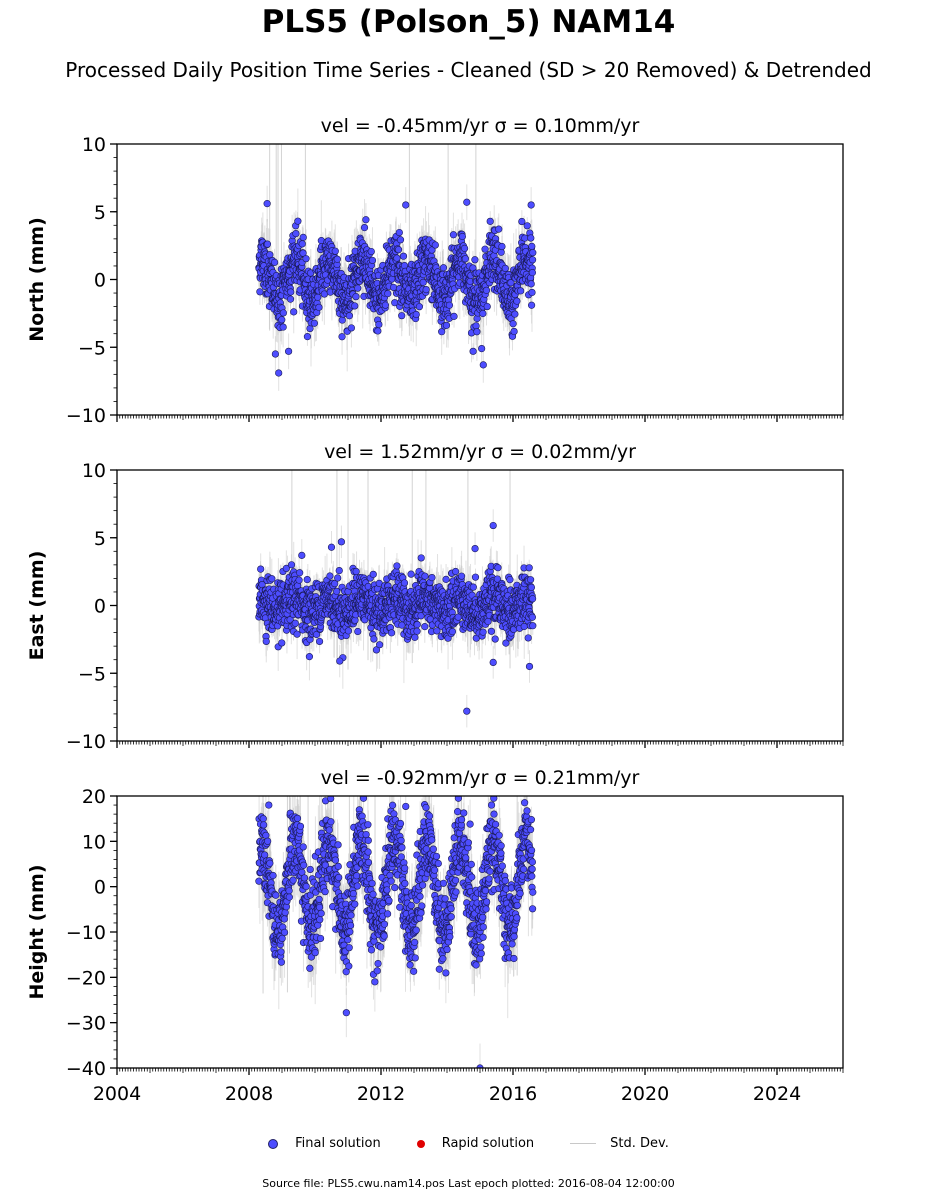 This screenshot has width=937, height=1200. I want to click on panel-title: vel = -0.45mm/yr σ = 0.10mm/yr, so click(480, 126).